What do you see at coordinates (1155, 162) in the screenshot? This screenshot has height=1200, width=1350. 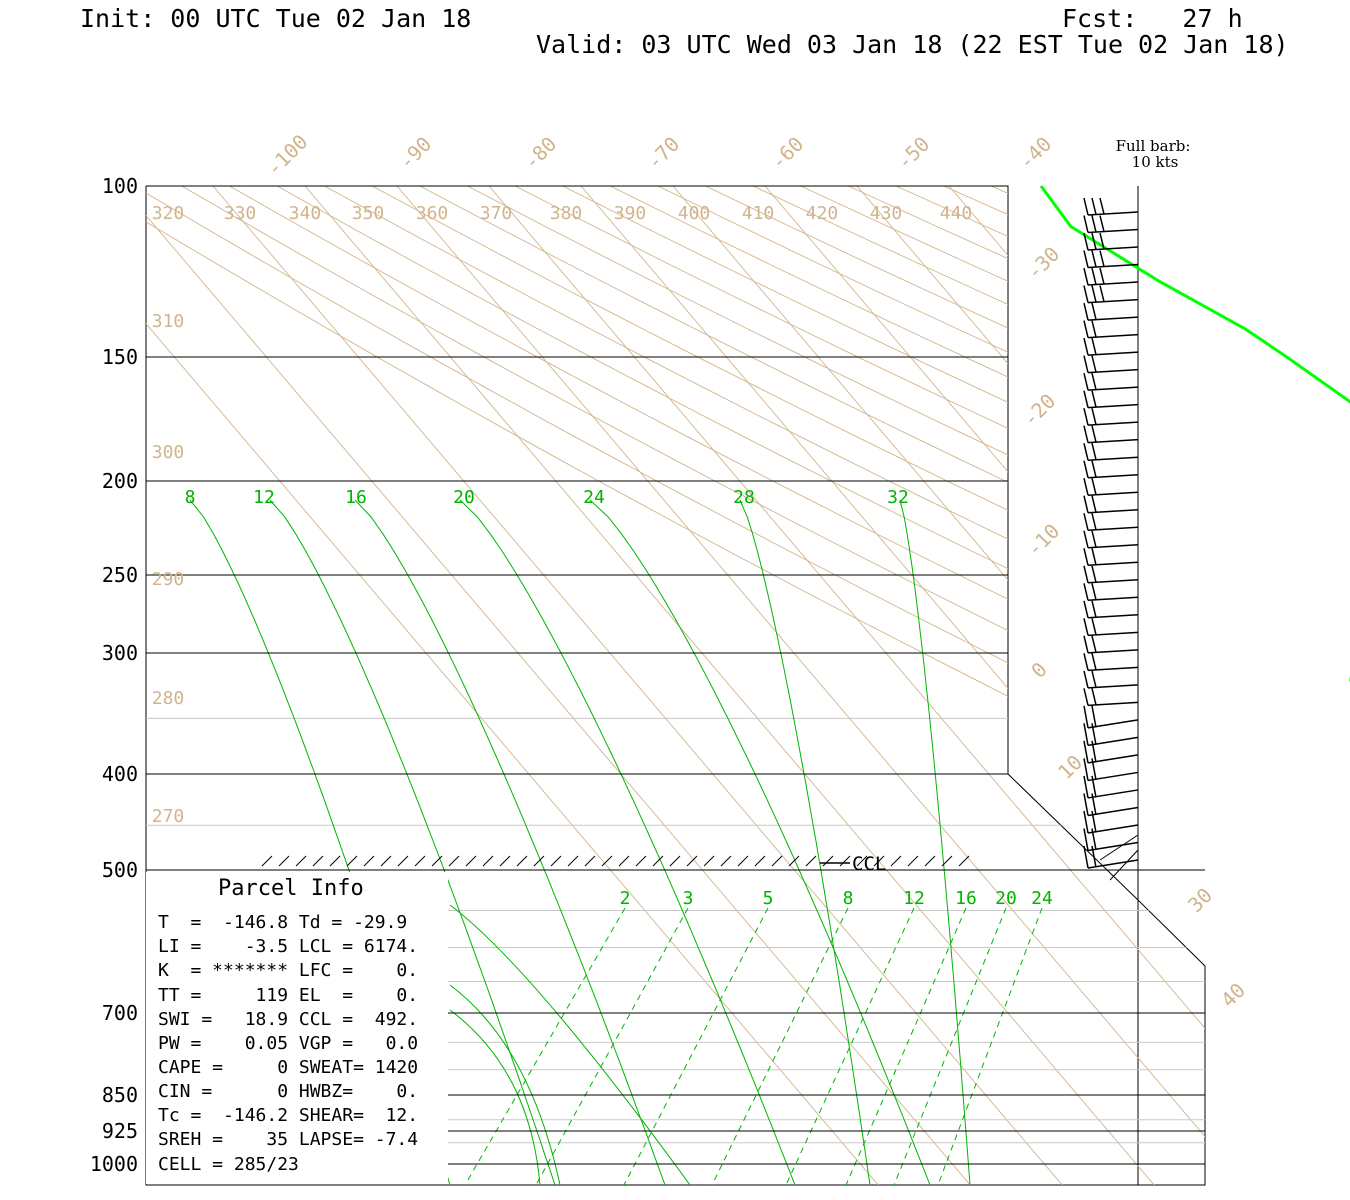 I see `barb-legend-value: 10 kts` at bounding box center [1155, 162].